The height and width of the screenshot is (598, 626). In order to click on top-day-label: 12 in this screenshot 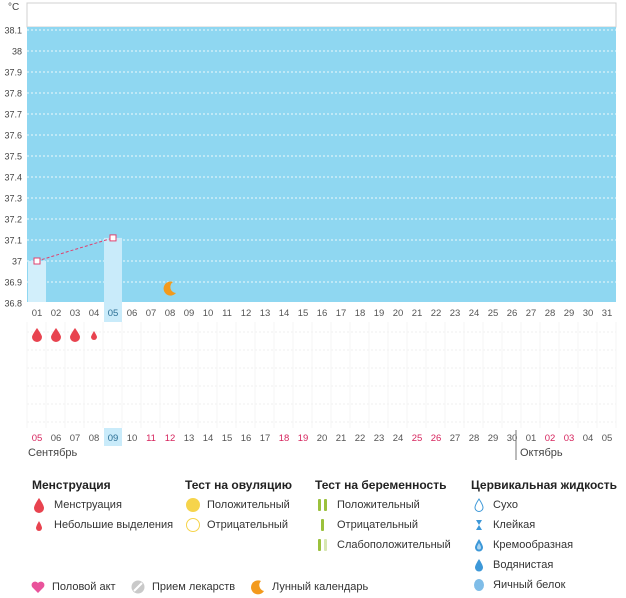, I will do `click(246, 313)`.